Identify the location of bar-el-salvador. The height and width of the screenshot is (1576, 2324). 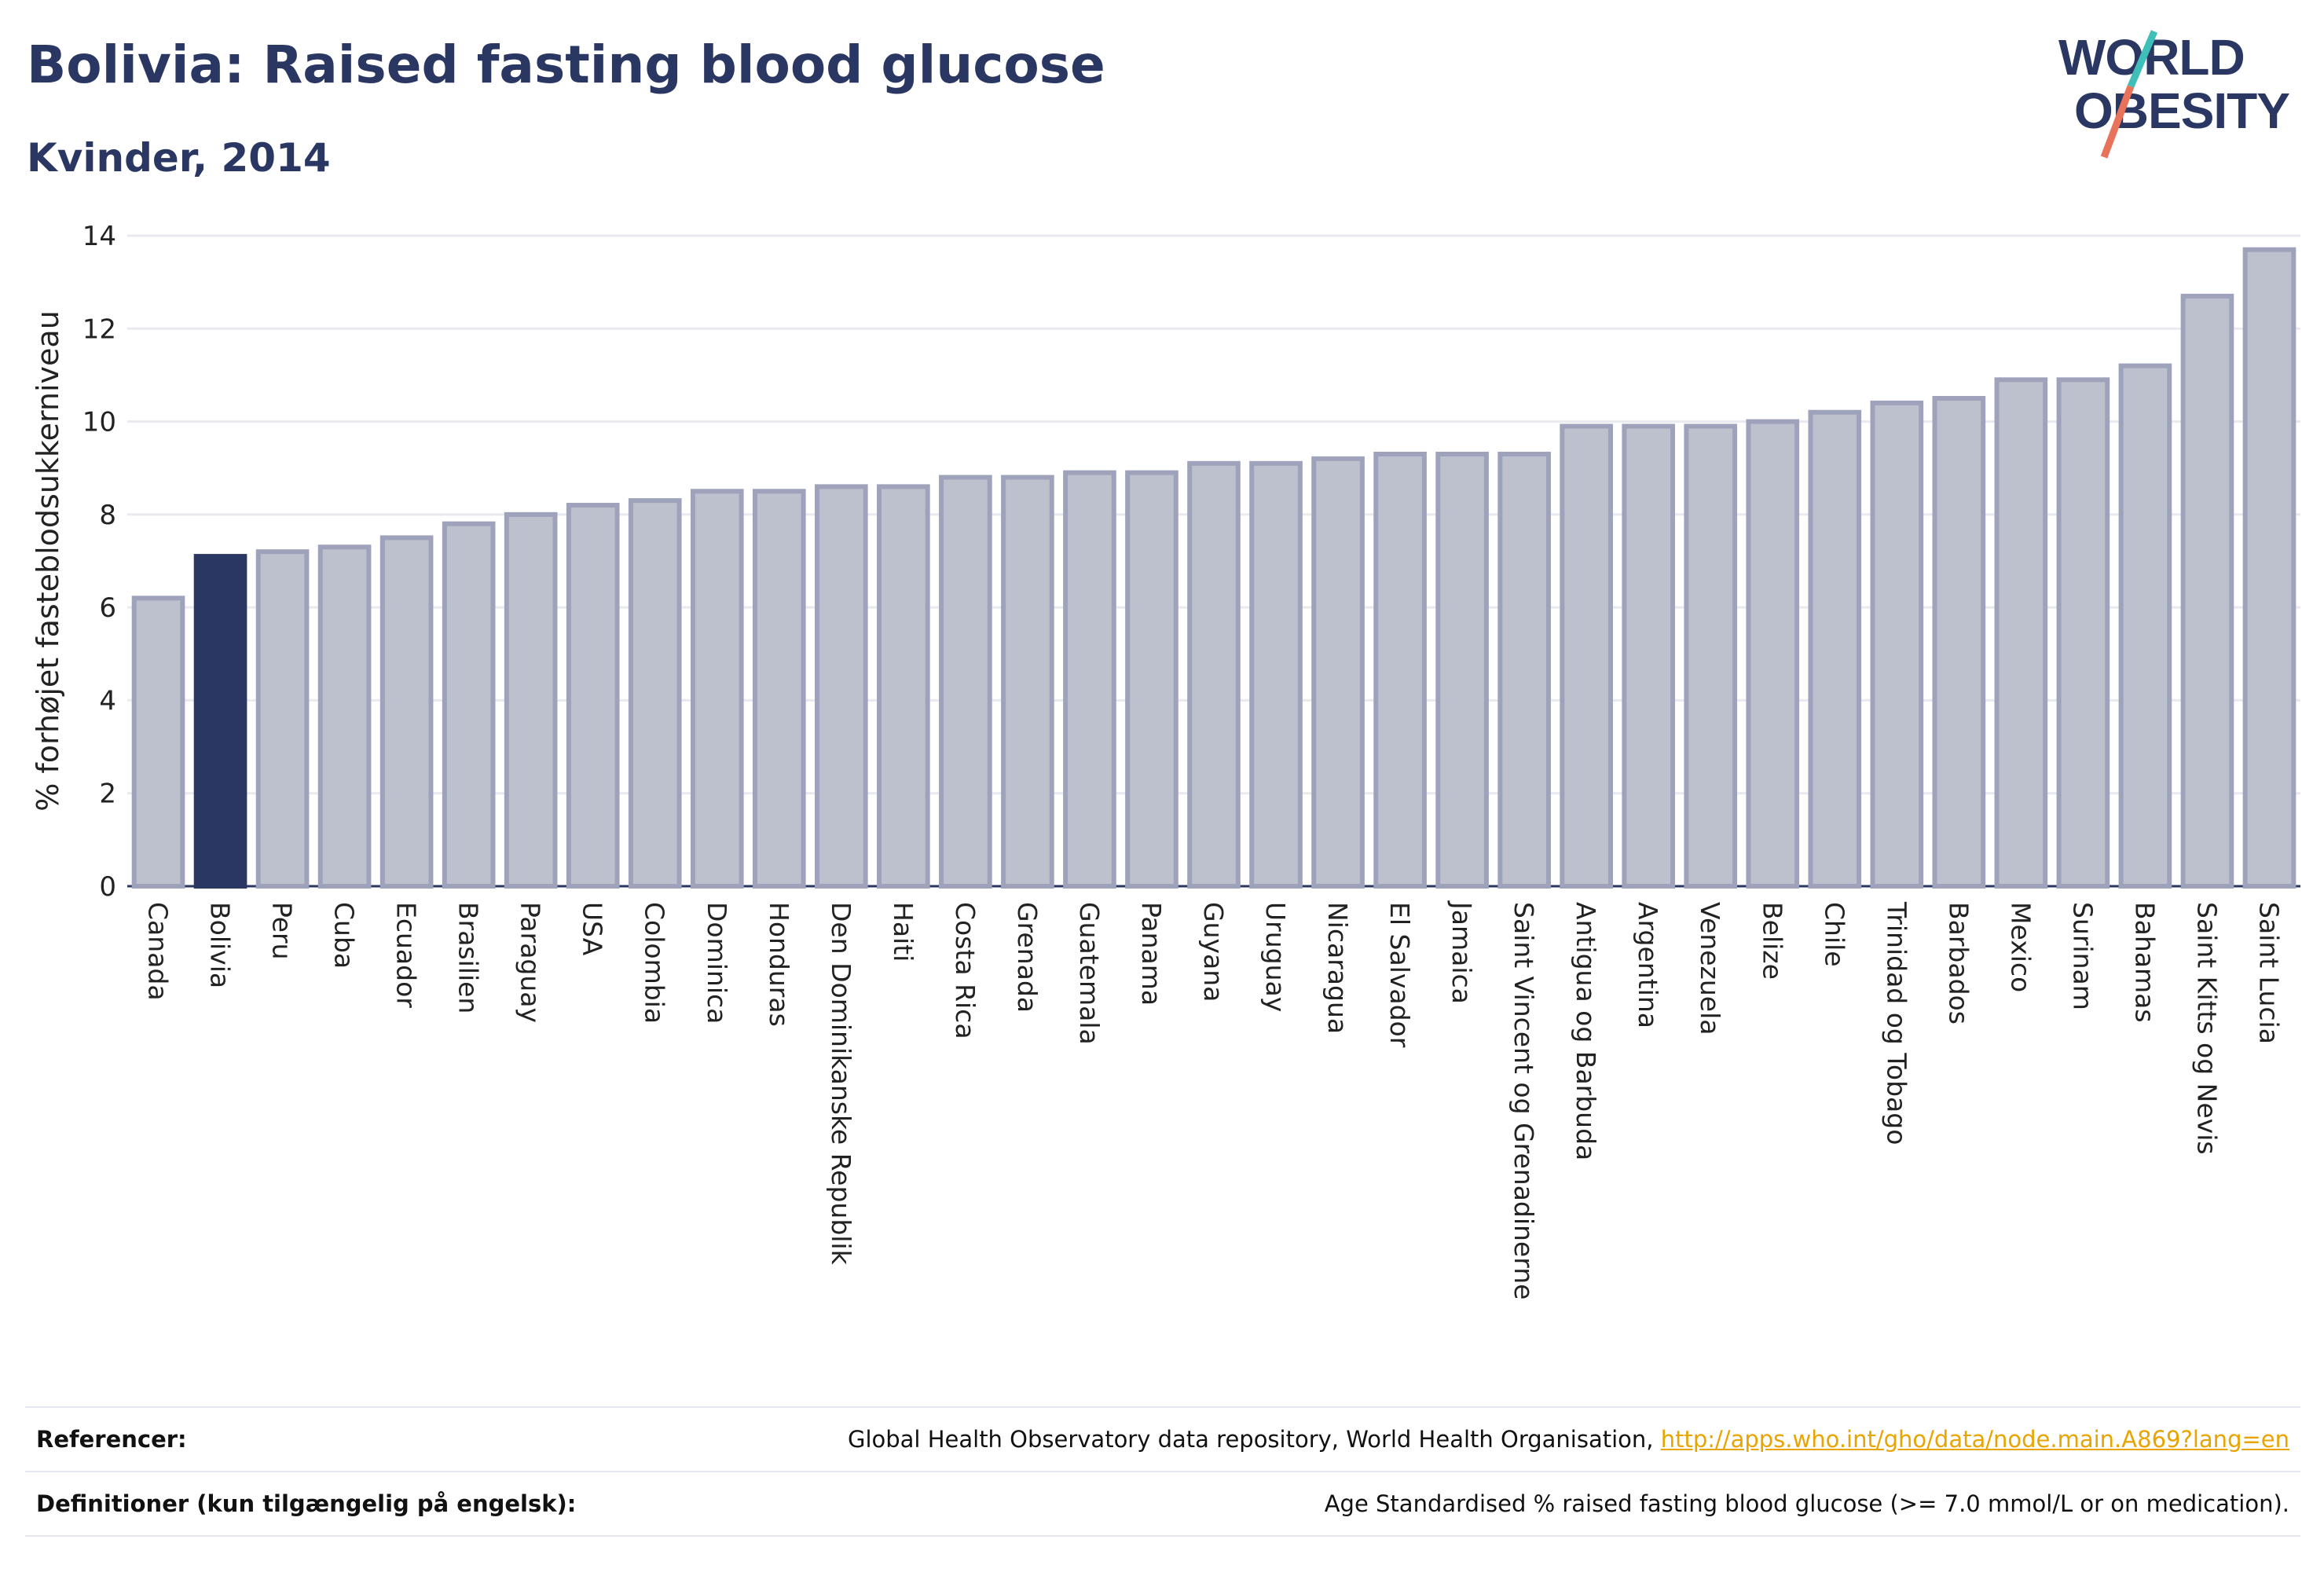
(1400, 670).